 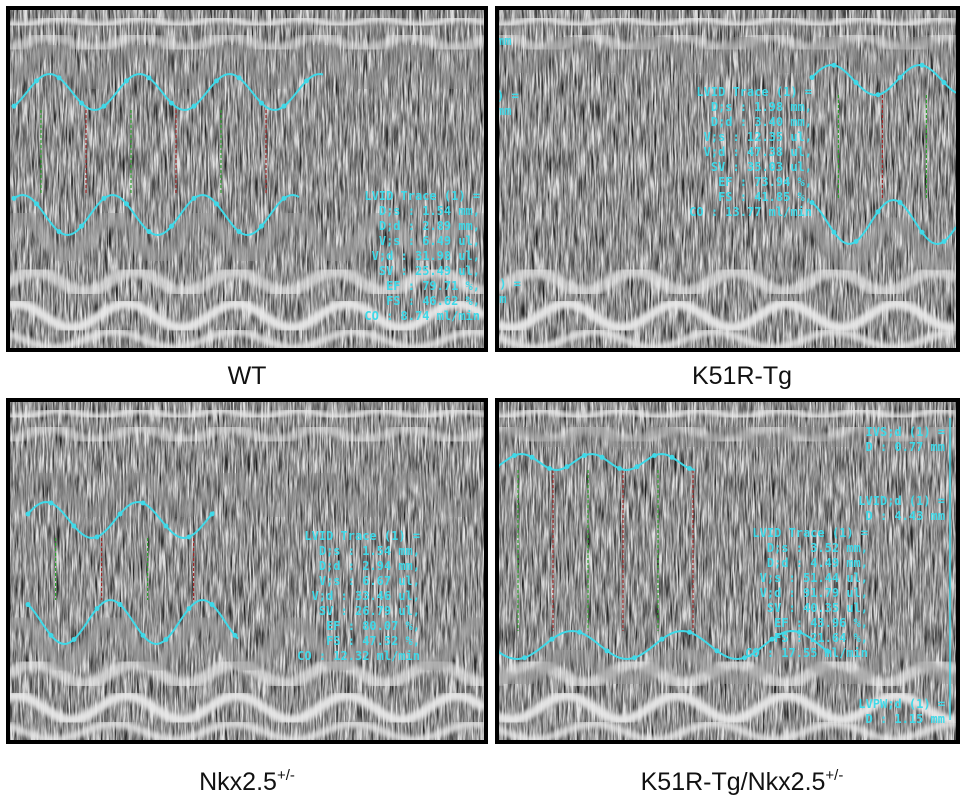 What do you see at coordinates (821, 623) in the screenshot?
I see `measurement-label: EF : 43.96 %,` at bounding box center [821, 623].